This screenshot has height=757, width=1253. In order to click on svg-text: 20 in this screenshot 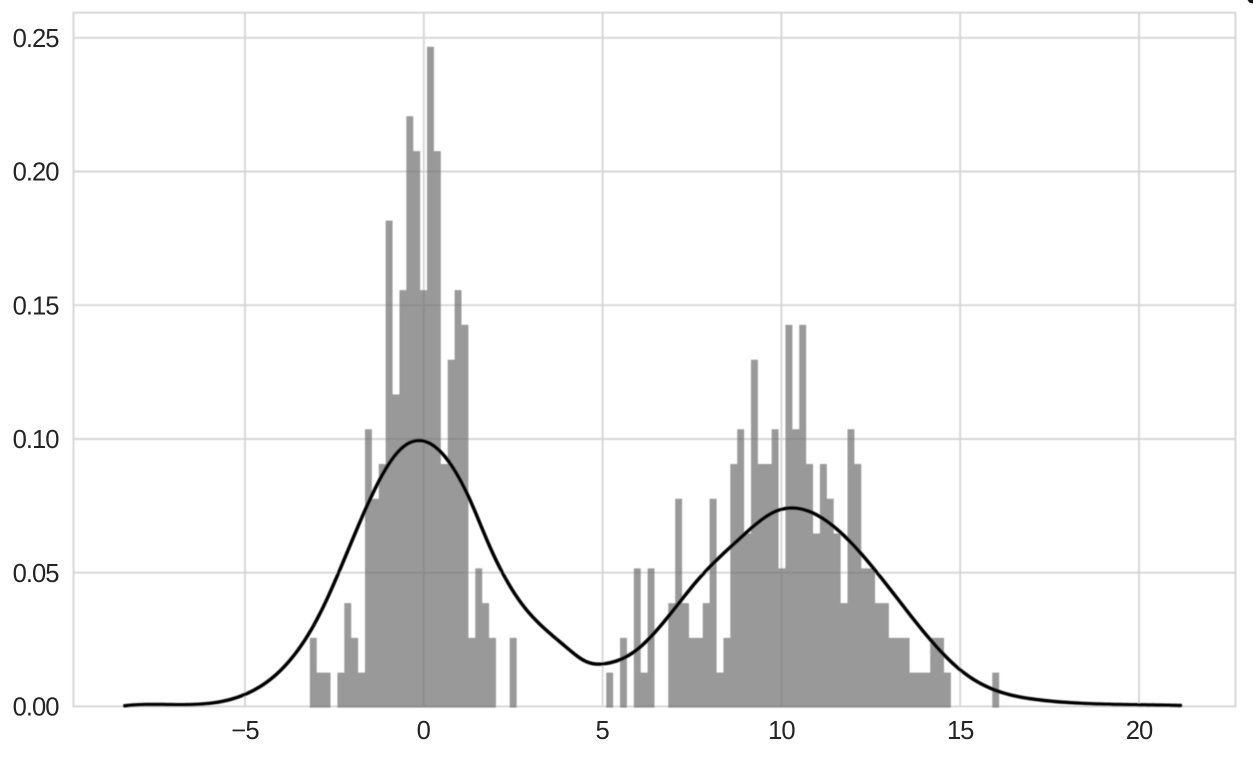, I will do `click(1139, 731)`.